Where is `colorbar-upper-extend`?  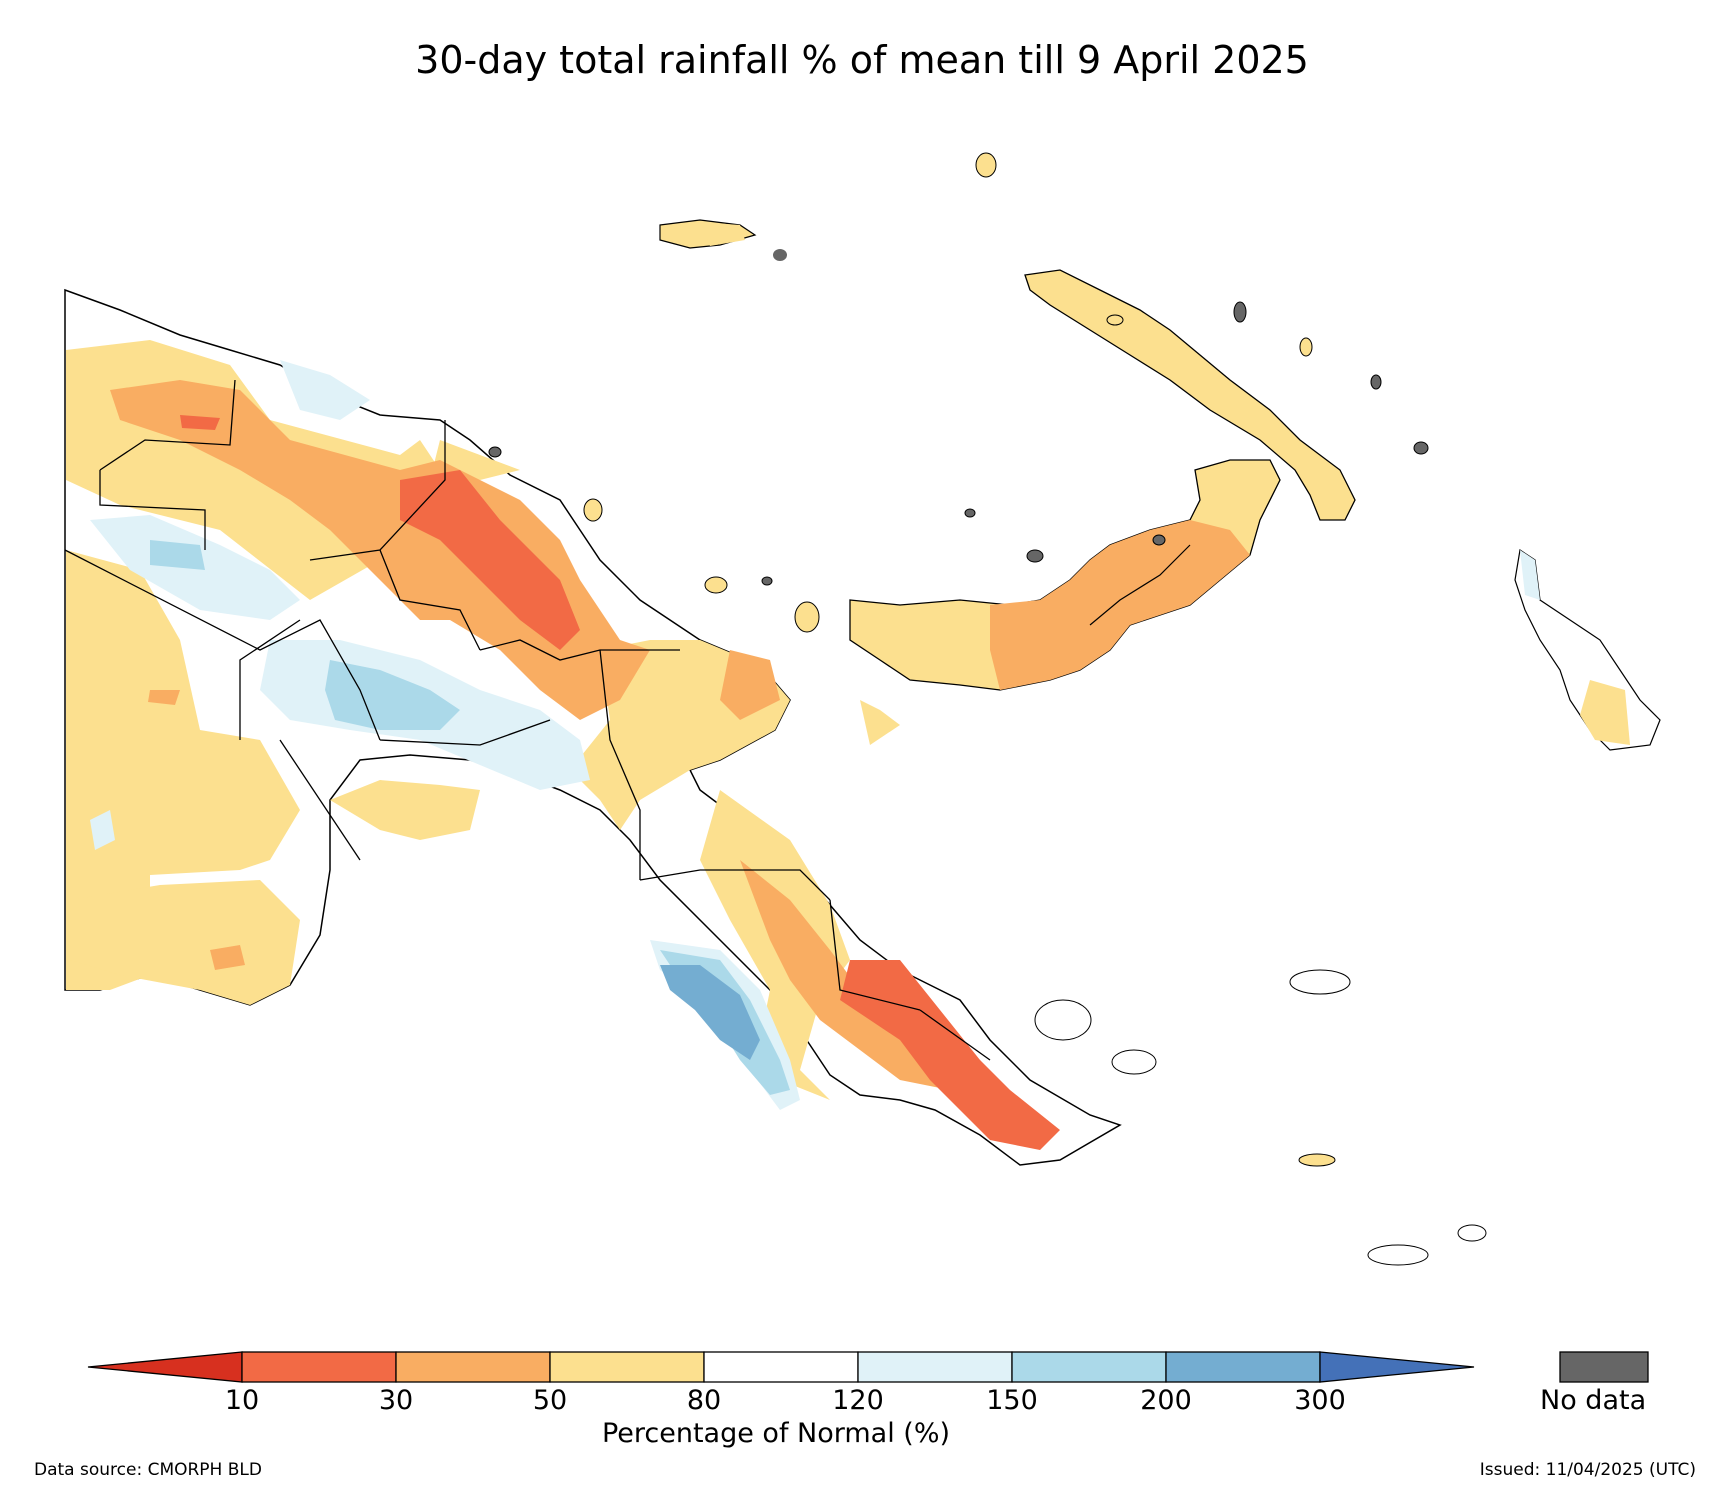 colorbar-upper-extend is located at coordinates (1397, 1367).